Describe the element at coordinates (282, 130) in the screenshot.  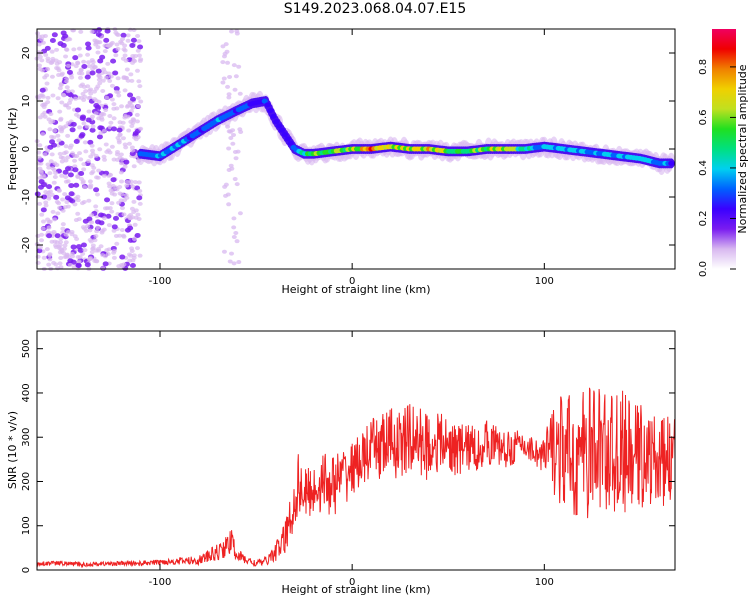
I see `spectrogram-ridge-core` at that location.